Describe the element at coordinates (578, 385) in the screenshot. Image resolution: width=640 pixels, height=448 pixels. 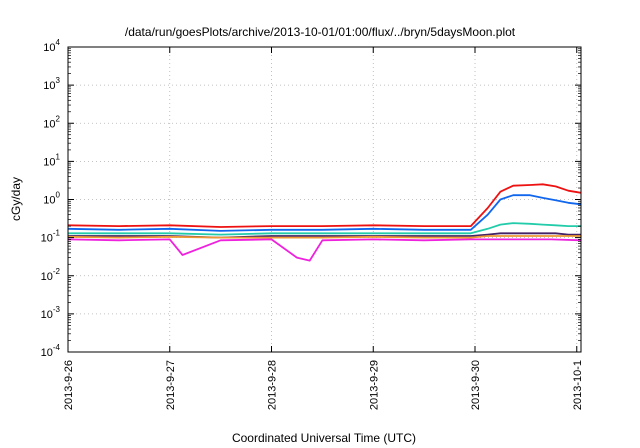
I see `x-tick-label: 2013-10-1` at that location.